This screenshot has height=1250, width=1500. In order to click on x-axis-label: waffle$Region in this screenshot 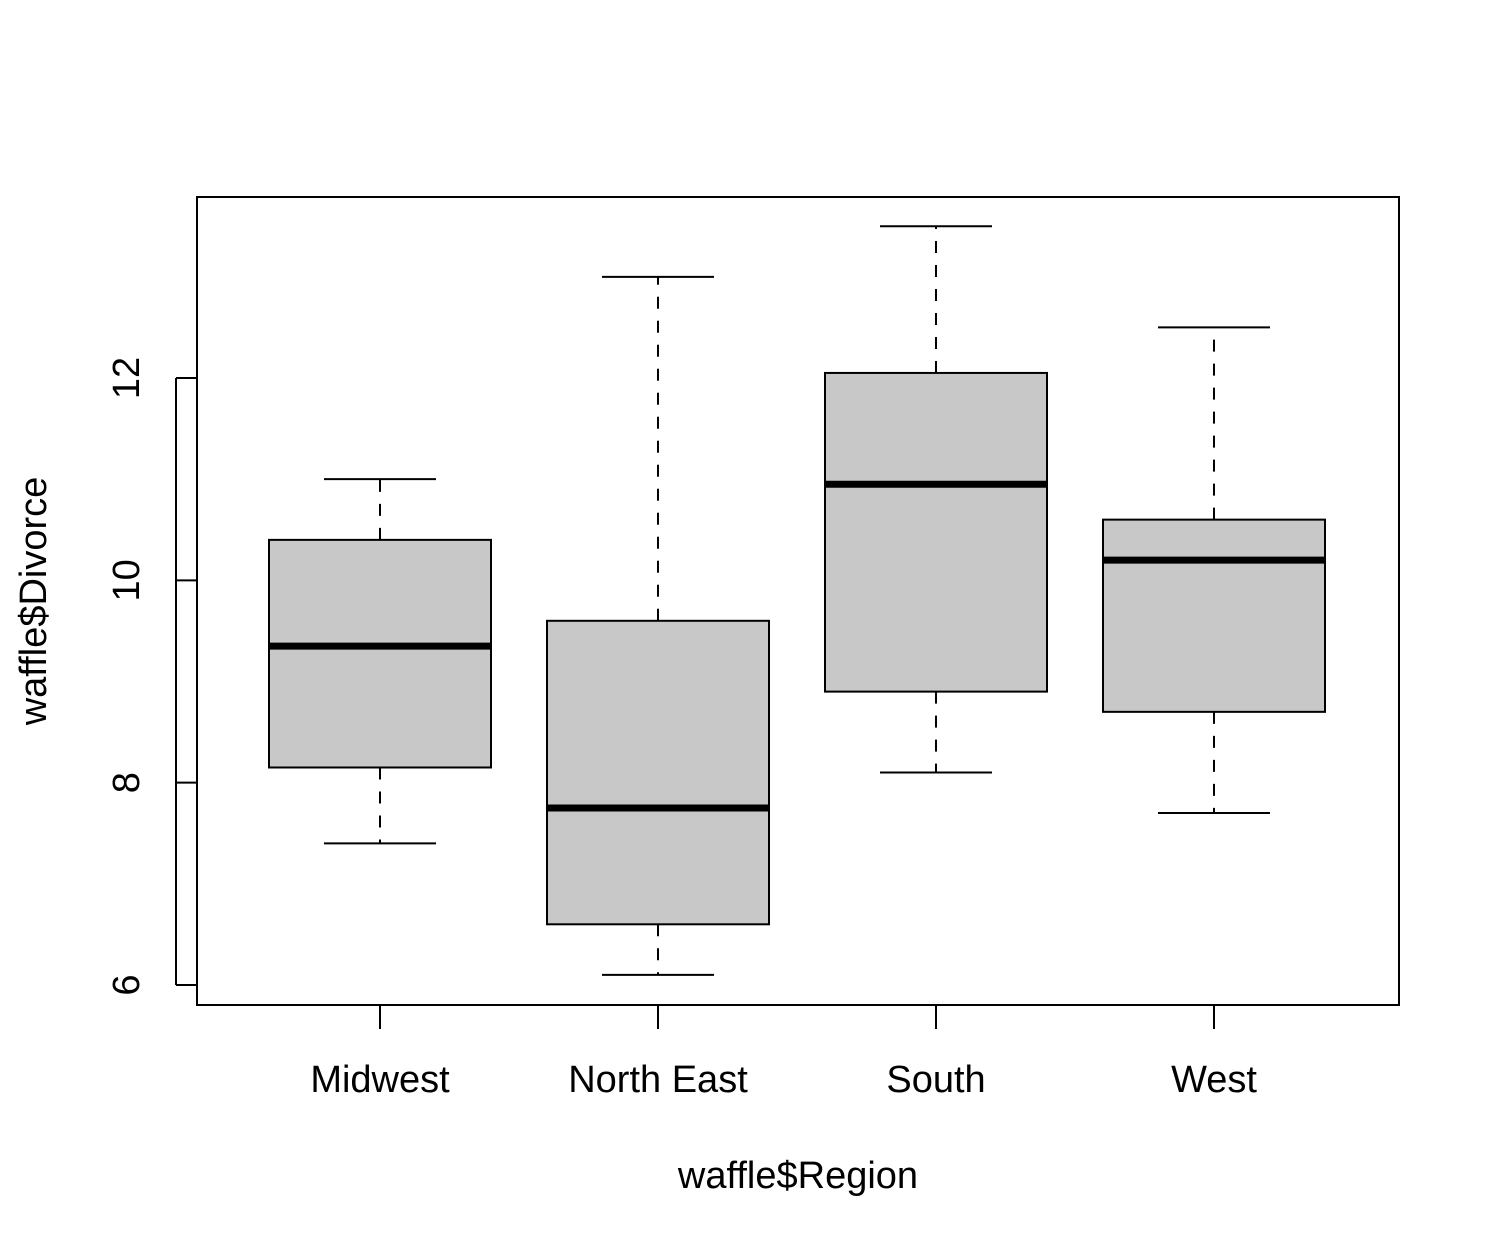, I will do `click(797, 1176)`.